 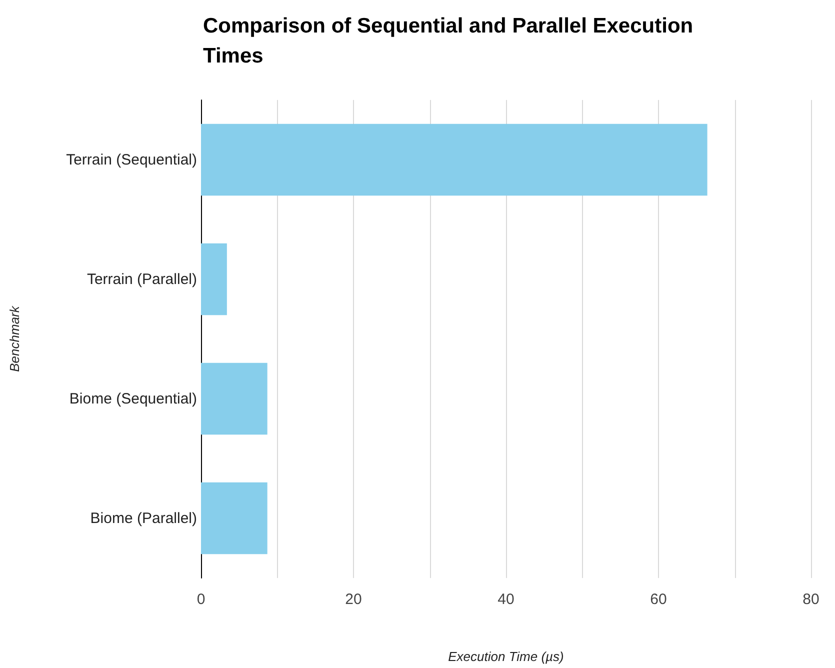 What do you see at coordinates (131, 159) in the screenshot?
I see `y-tick-label: Terrain (Sequential)` at bounding box center [131, 159].